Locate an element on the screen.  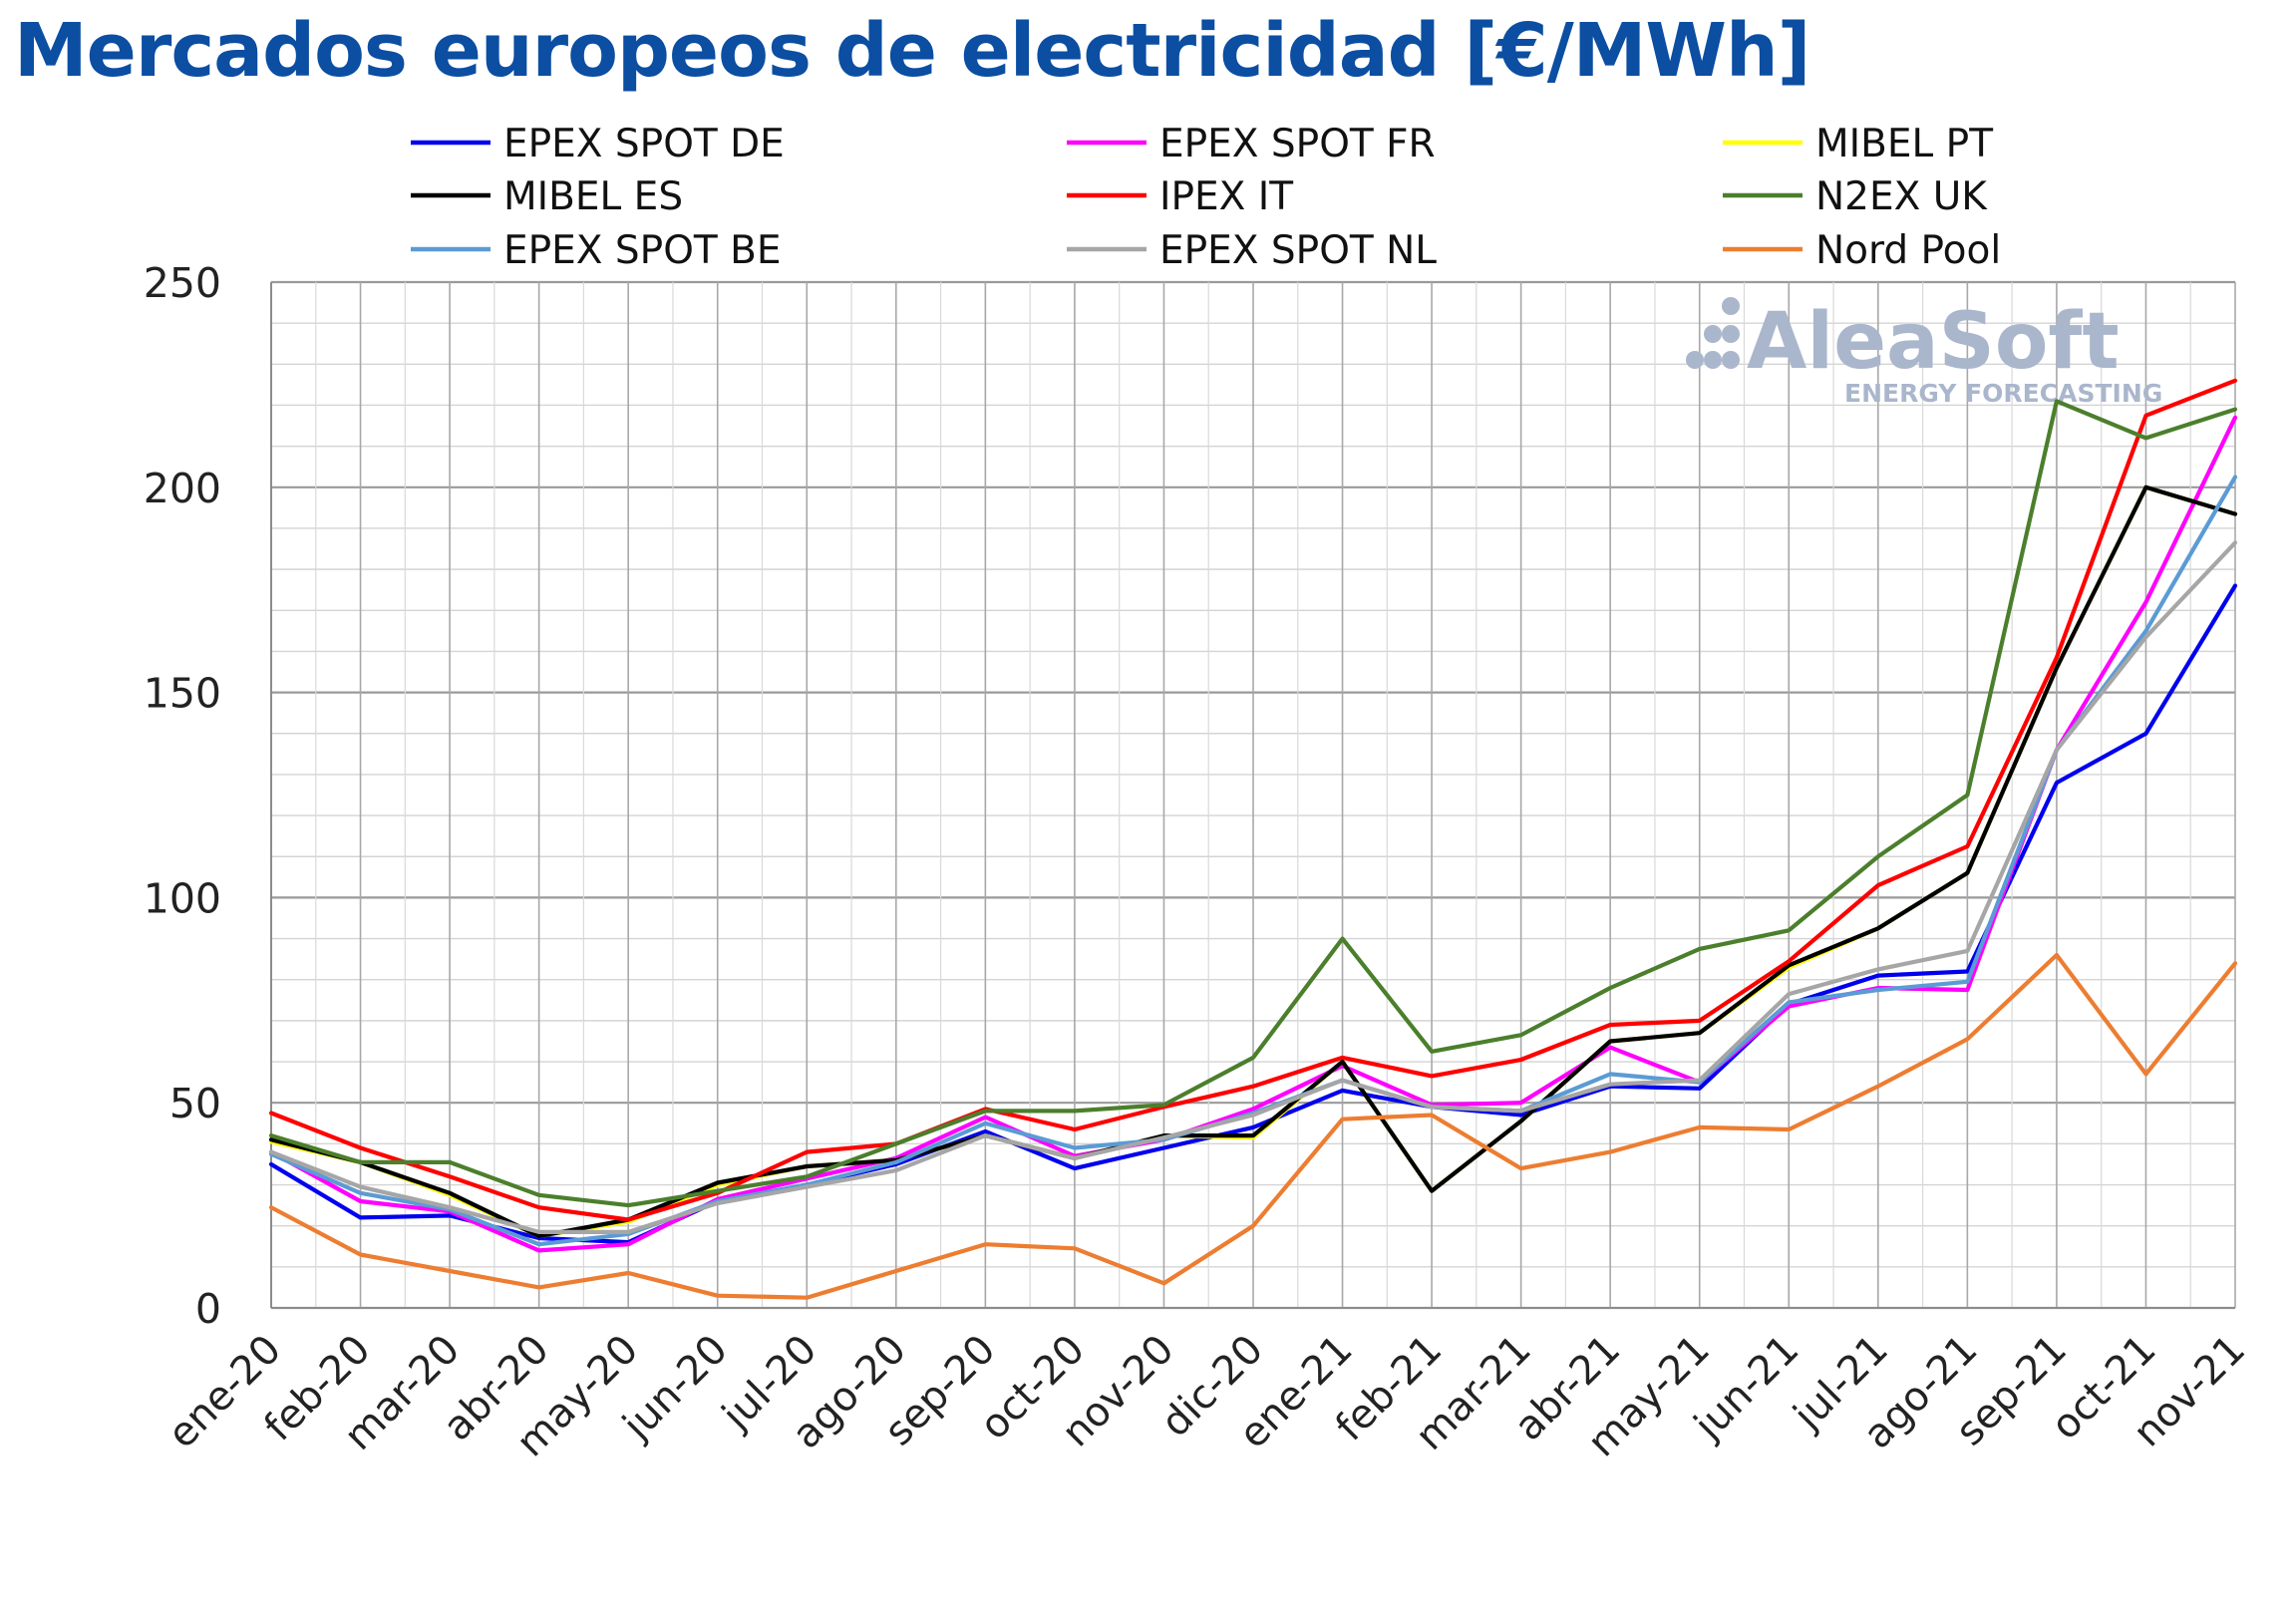
y-tick-label: 100 is located at coordinates (182, 898).